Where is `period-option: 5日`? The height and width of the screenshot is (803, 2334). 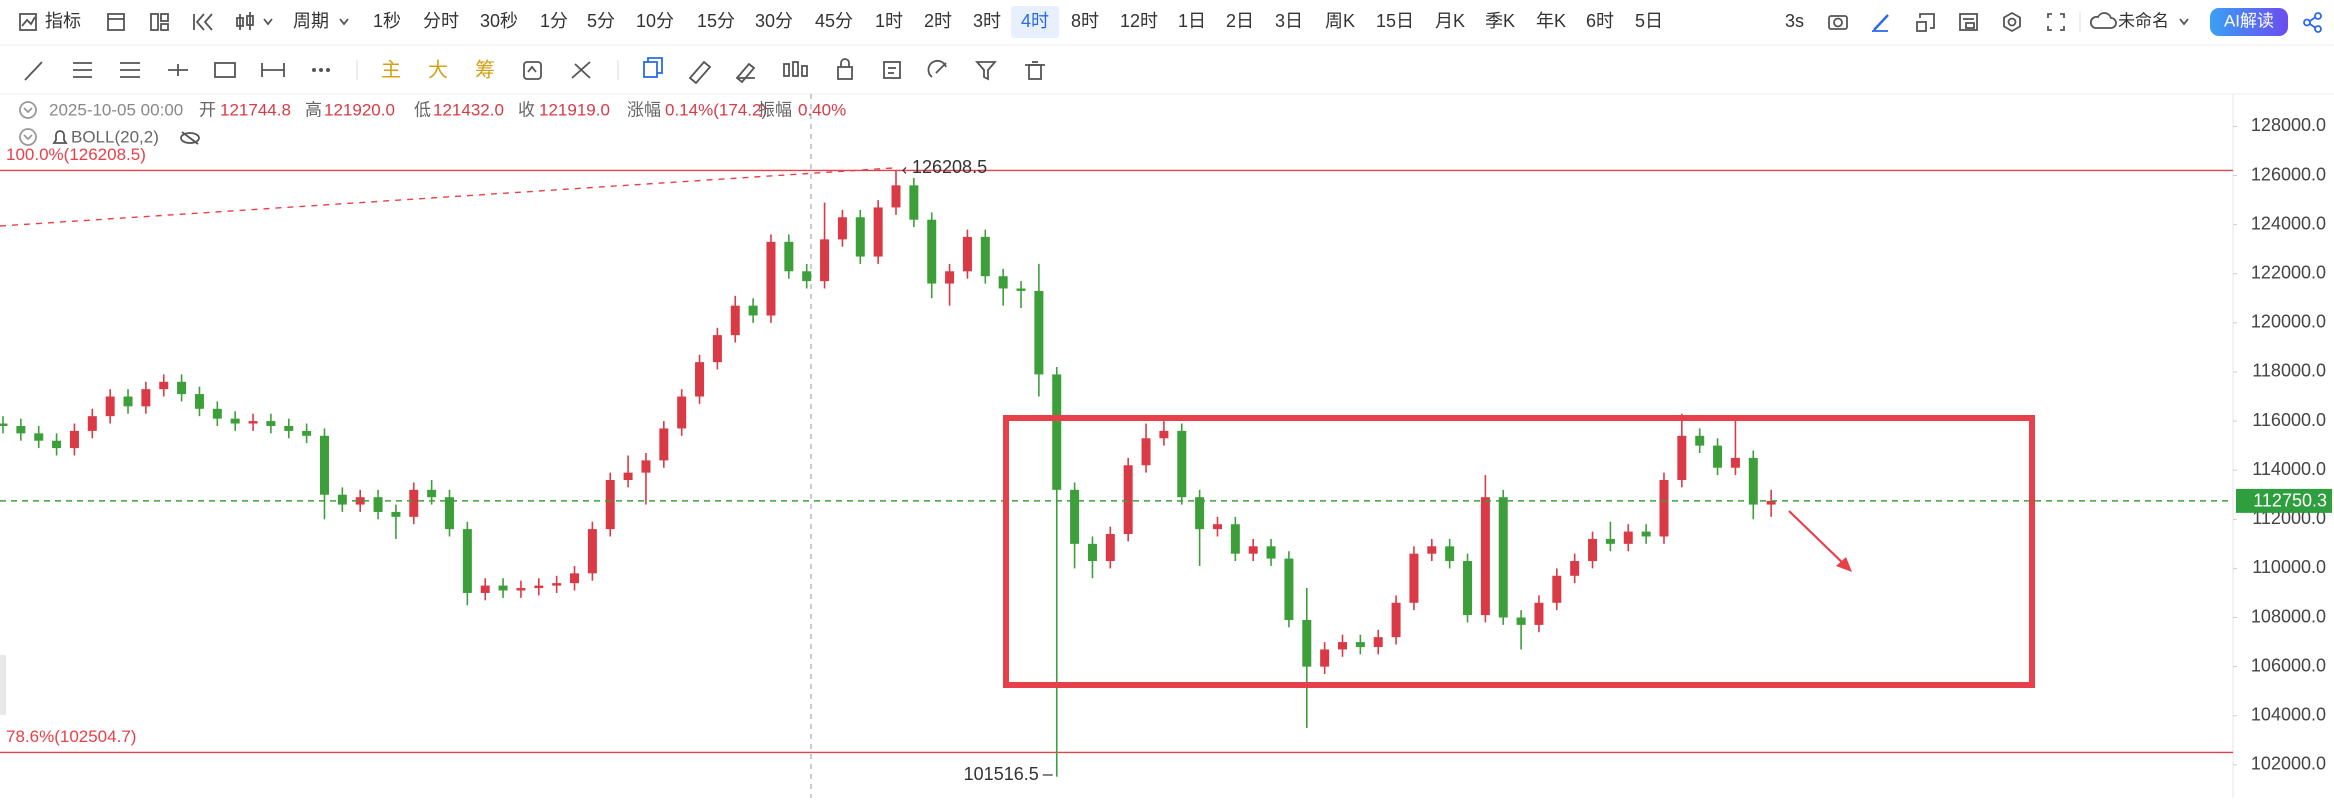 period-option: 5日 is located at coordinates (1649, 21).